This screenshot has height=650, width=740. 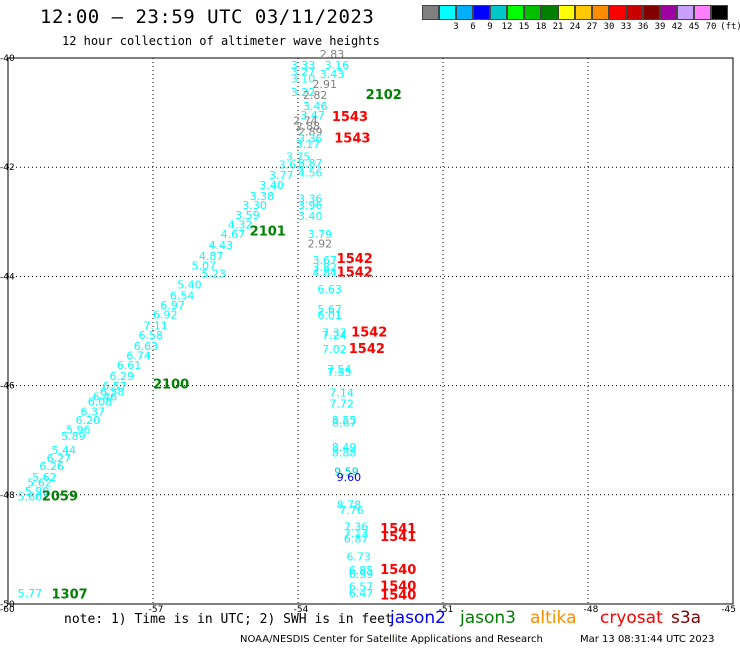 I want to click on wave-height-label: 7.11, so click(x=155, y=325).